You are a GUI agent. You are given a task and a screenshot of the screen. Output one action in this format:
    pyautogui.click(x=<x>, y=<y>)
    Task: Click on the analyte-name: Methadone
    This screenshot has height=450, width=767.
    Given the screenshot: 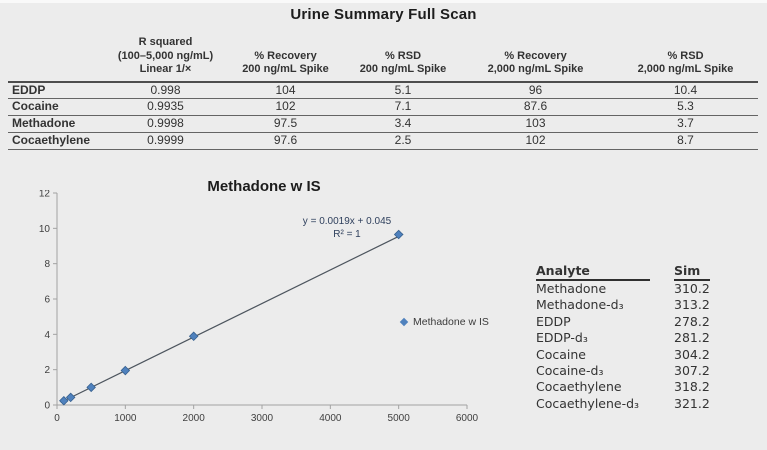 What is the action you would take?
    pyautogui.click(x=571, y=288)
    